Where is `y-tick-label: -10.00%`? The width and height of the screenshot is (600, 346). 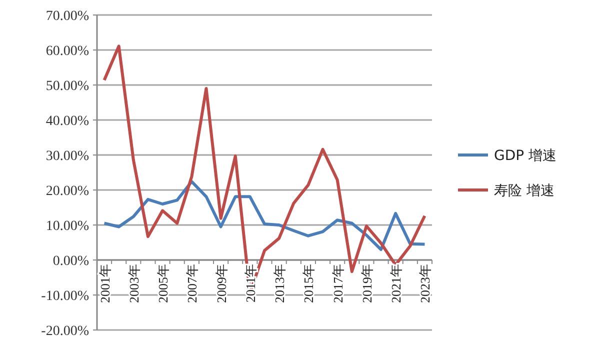
y-tick-label: -10.00% is located at coordinates (65, 296).